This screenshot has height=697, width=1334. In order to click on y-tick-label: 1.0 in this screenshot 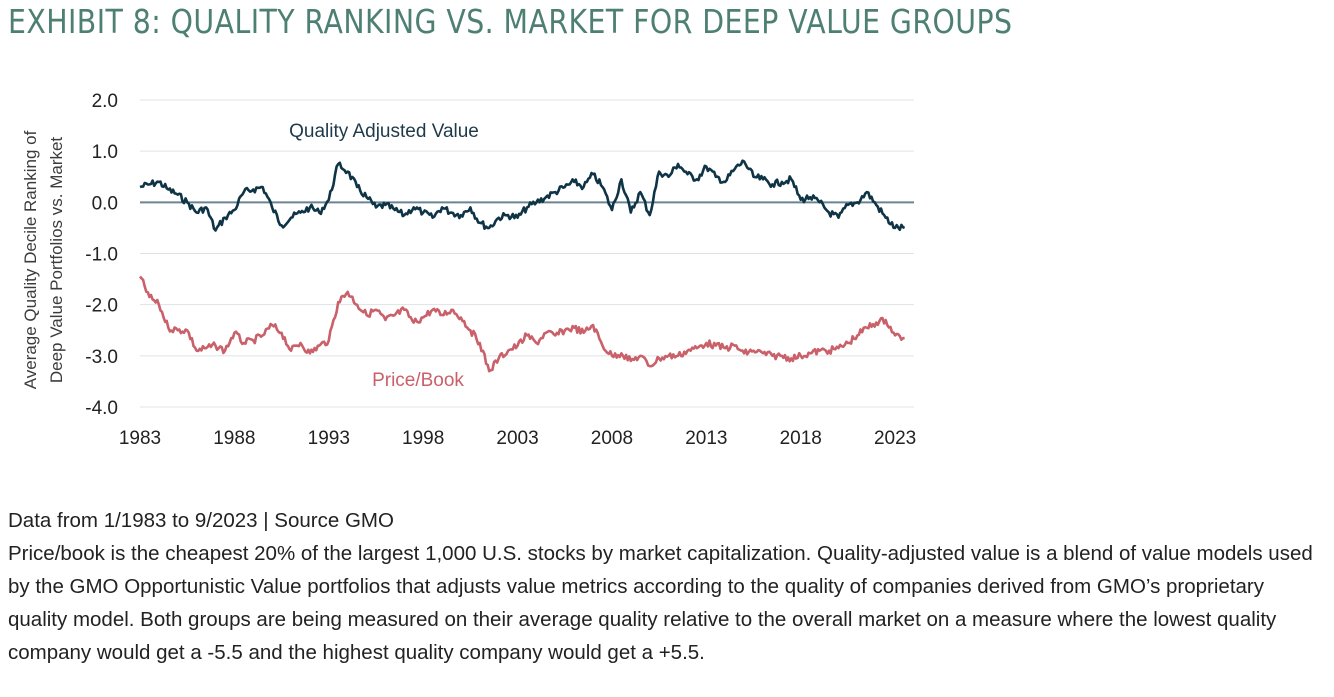, I will do `click(105, 152)`.